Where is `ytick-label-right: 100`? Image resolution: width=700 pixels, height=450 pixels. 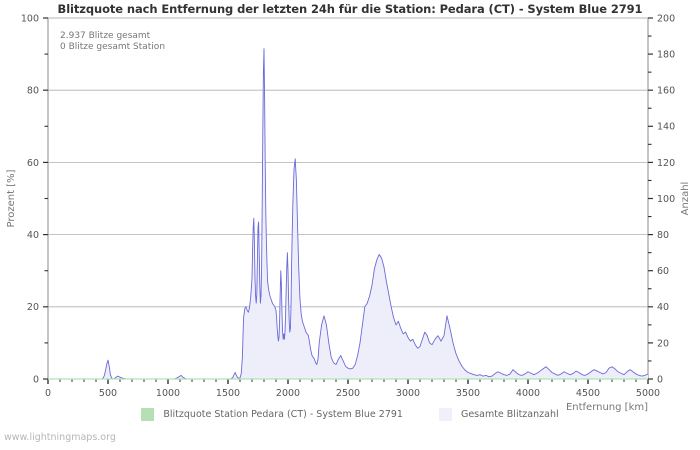
ytick-label-right: 100 is located at coordinates (666, 199).